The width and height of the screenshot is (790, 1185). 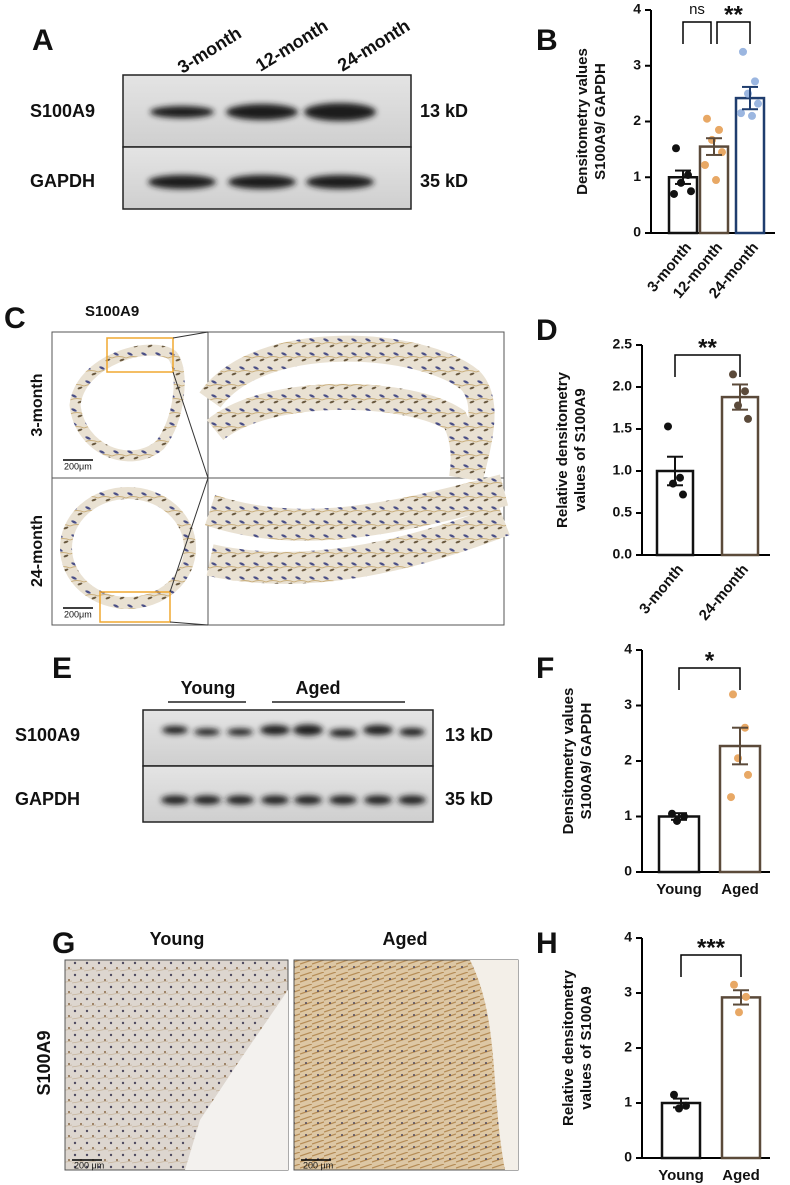 What do you see at coordinates (291, 46) in the screenshot?
I see `lane-label: 12-month` at bounding box center [291, 46].